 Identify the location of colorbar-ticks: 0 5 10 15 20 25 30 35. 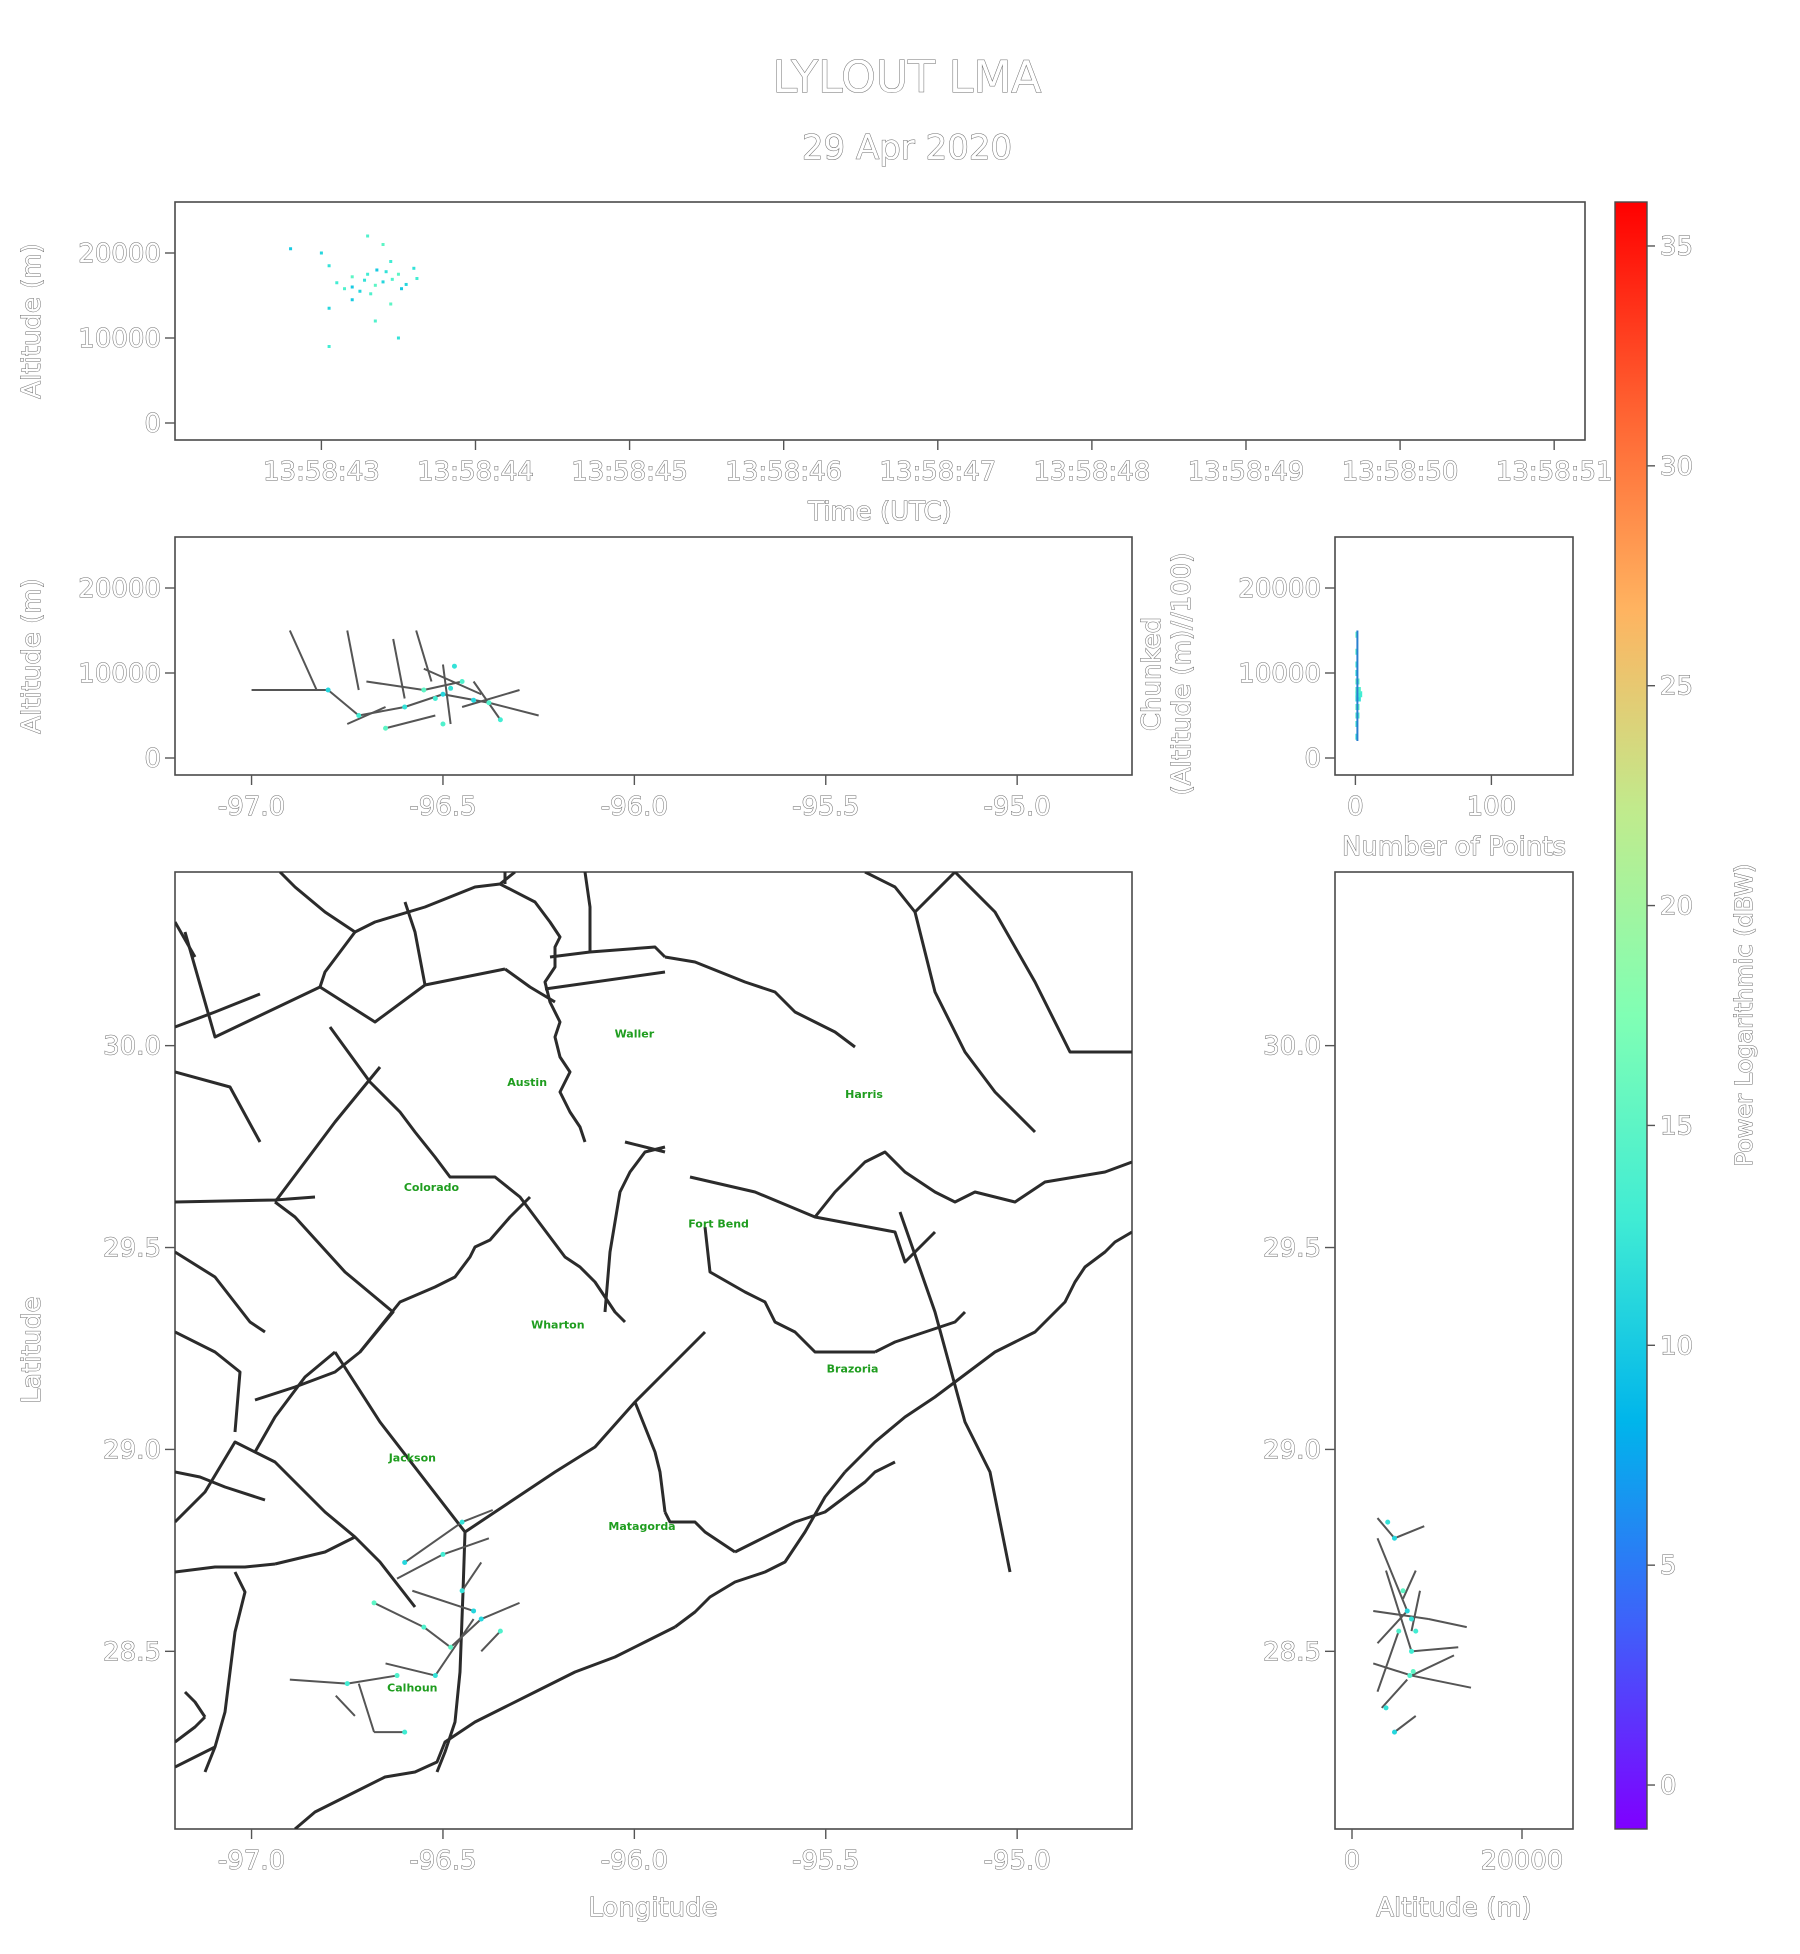
(1670, 1016).